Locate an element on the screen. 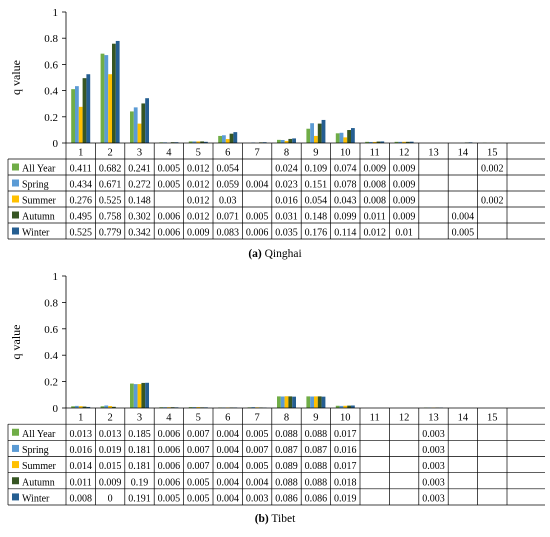 The image size is (550, 537). data-label: 0.148 is located at coordinates (316, 216).